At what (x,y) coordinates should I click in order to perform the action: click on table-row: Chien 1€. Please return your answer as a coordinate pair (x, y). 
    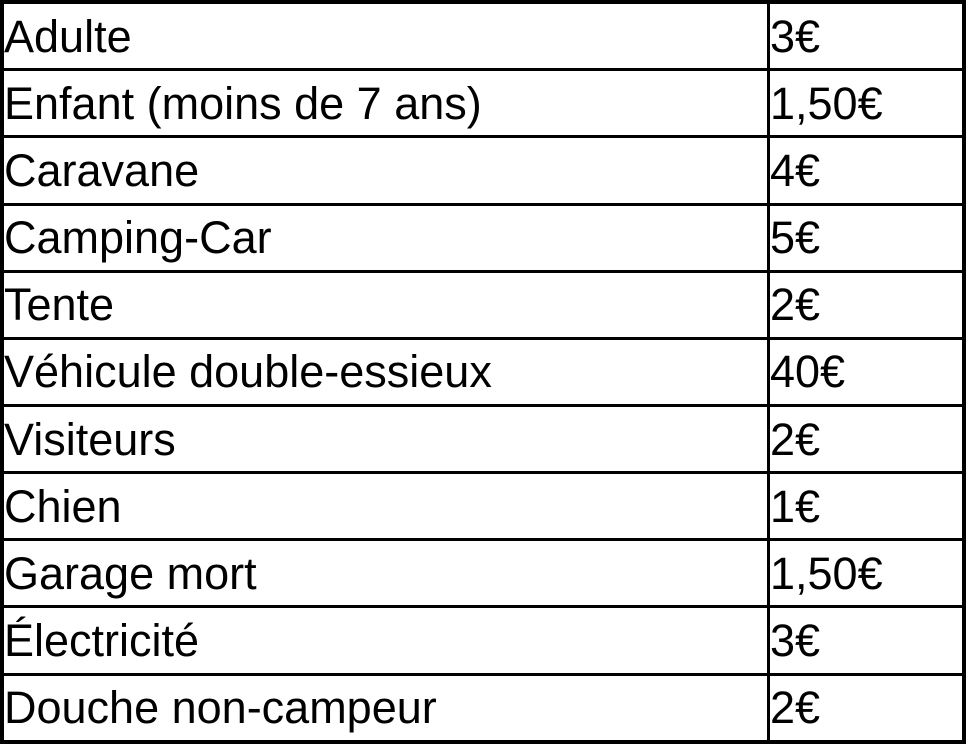
    Looking at the image, I should click on (483, 506).